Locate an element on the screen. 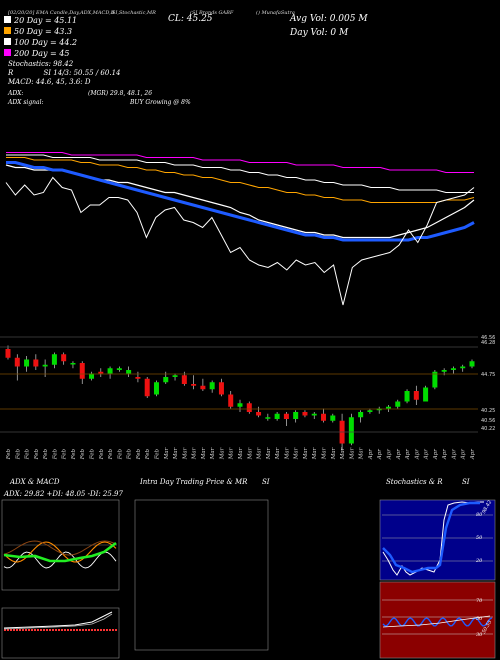 The height and width of the screenshot is (660, 500). date-tick-label: 06 Apr is located at coordinates (399, 454).